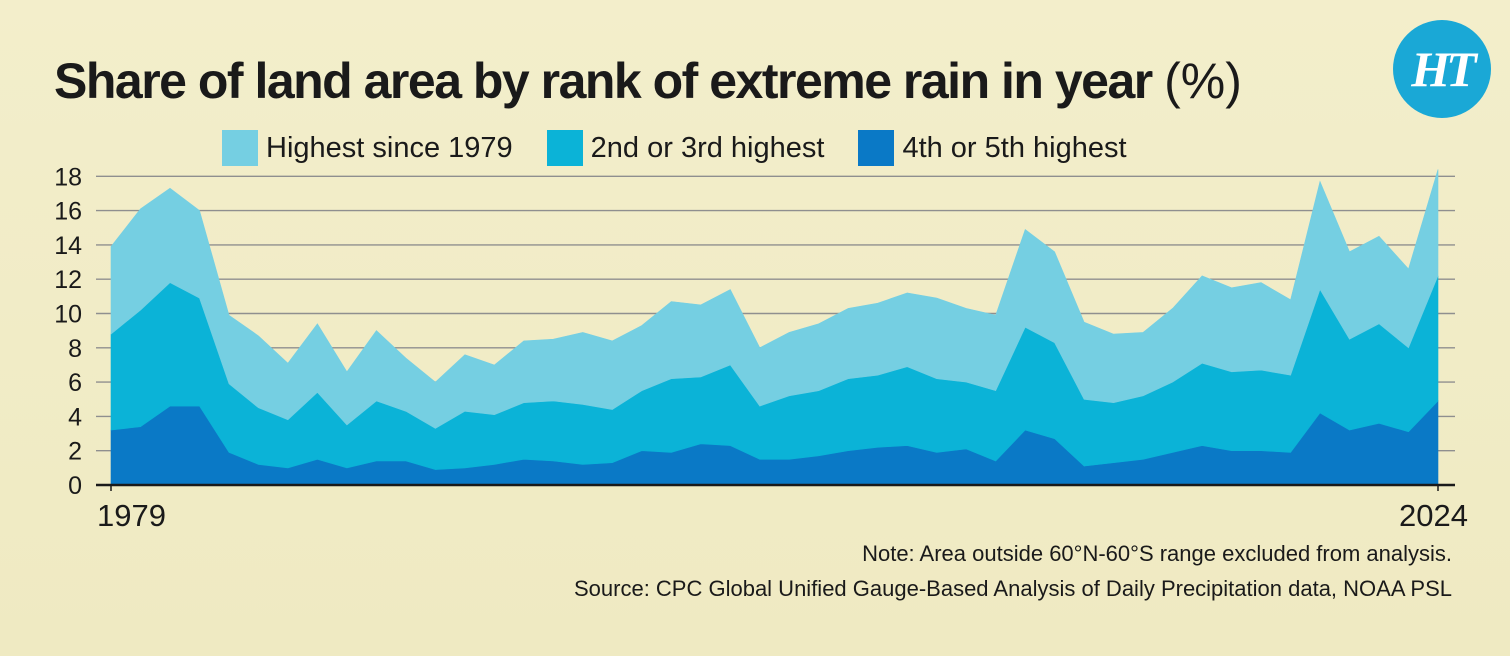 The height and width of the screenshot is (656, 1510). I want to click on legend-item-4th-5th: 4th or 5th highest, so click(992, 148).